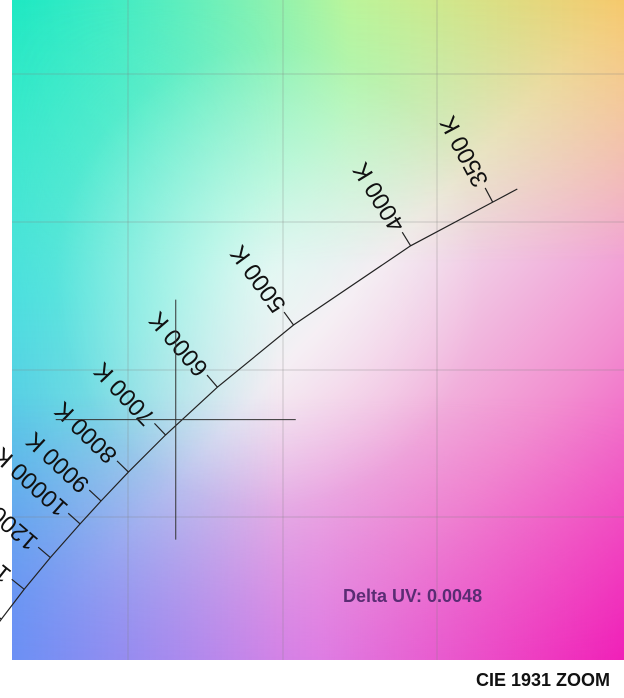 The image size is (624, 698). Describe the element at coordinates (412, 596) in the screenshot. I see `delta-uv-readout: Delta UV: 0.0048` at that location.